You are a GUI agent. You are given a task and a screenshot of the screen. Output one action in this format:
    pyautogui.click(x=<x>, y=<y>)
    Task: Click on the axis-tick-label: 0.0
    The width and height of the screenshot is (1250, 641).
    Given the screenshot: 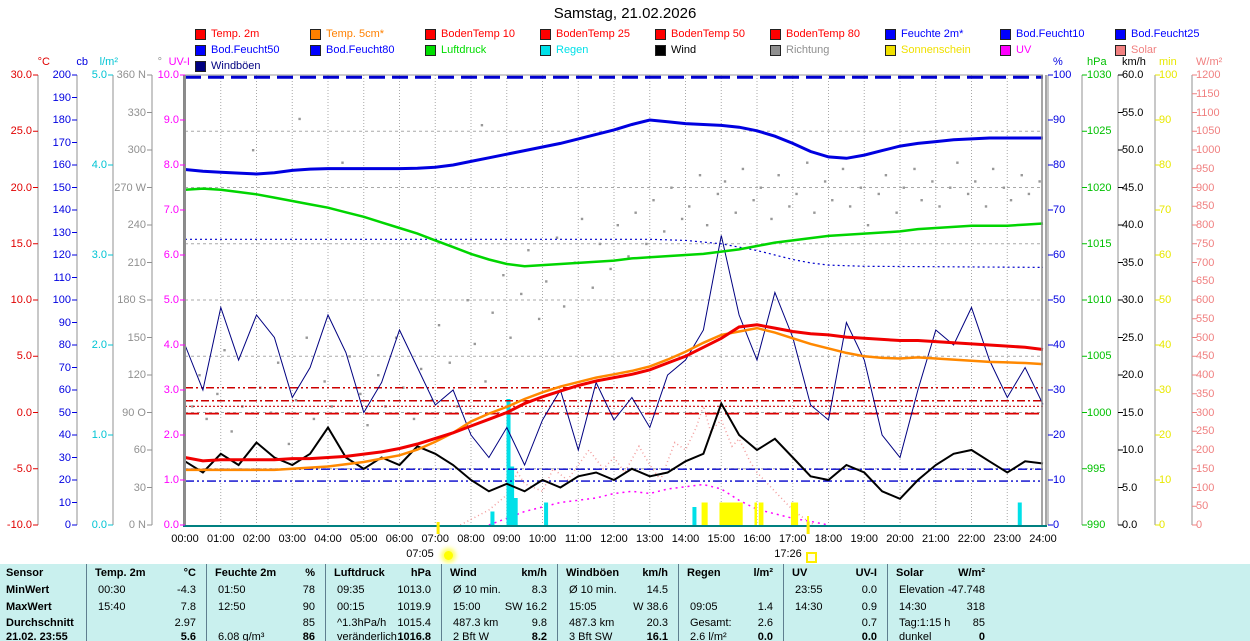 What is the action you would take?
    pyautogui.click(x=99, y=525)
    